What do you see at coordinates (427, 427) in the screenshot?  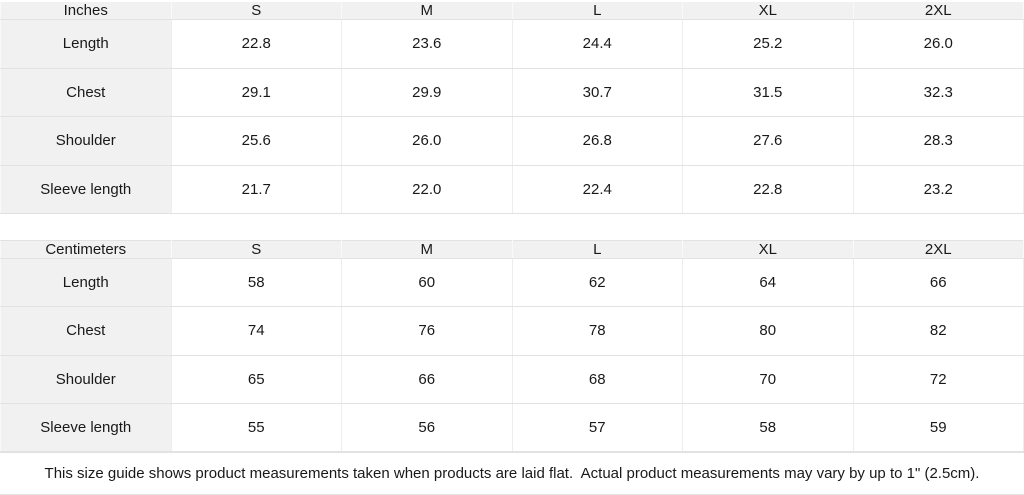 I see `measurement-cell: 56` at bounding box center [427, 427].